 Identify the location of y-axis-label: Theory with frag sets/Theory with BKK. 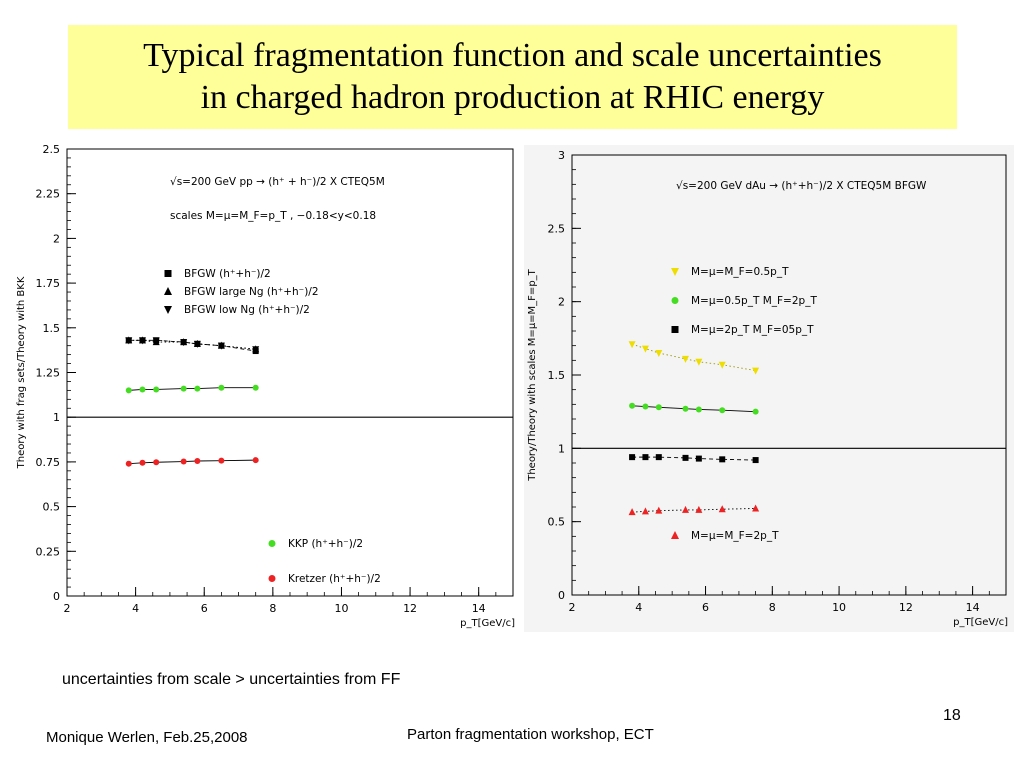
(21, 372).